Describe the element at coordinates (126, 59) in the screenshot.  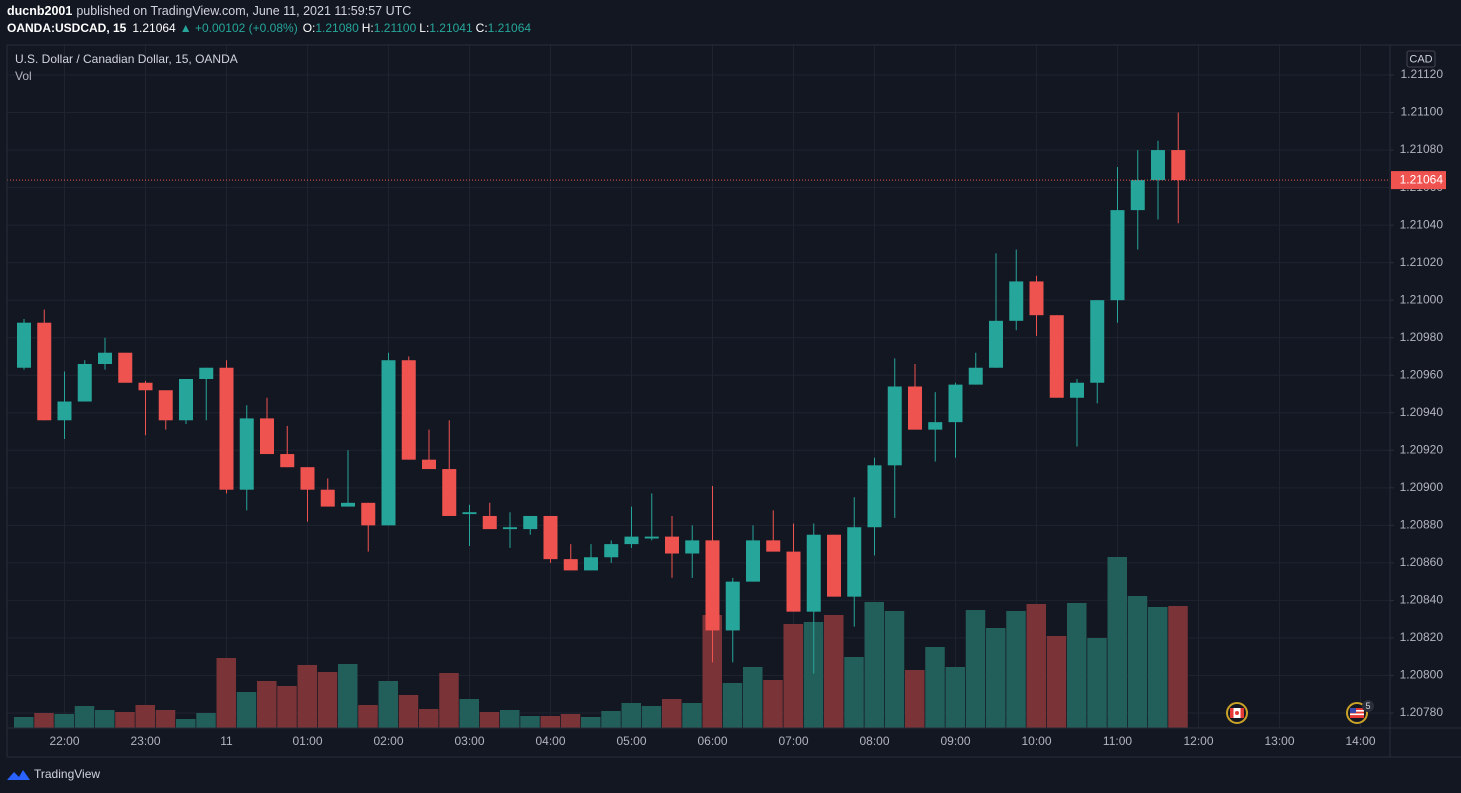
I see `legend-title: U.S. Dollar / Canadian Dollar, 15, OANDA` at that location.